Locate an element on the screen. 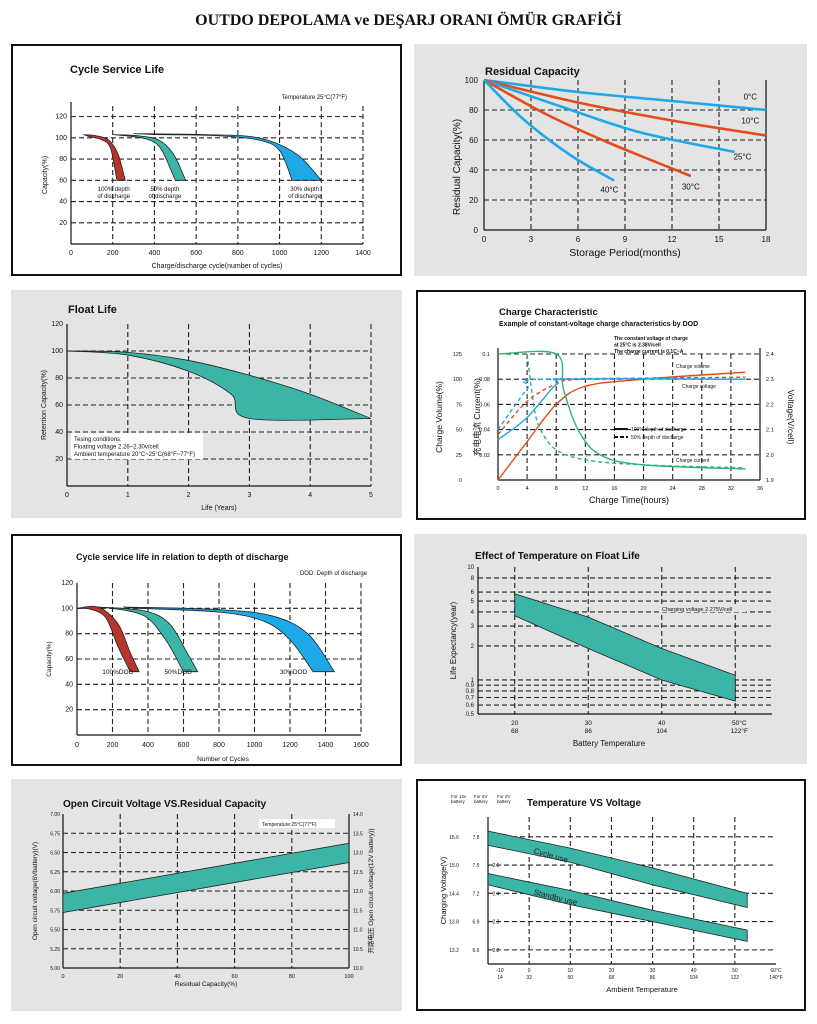 The height and width of the screenshot is (1024, 817). x-tick-f: 14 is located at coordinates (500, 978).